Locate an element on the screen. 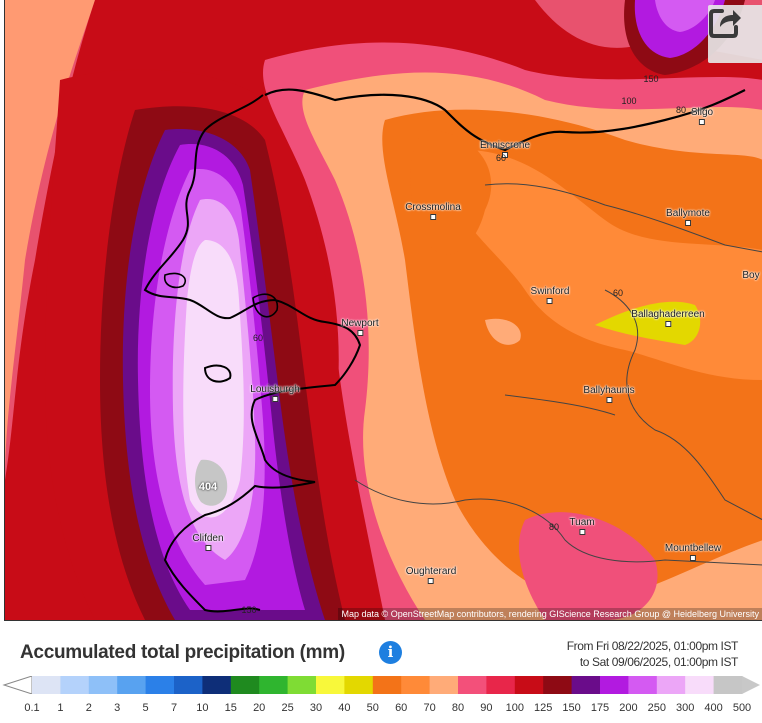  legend-tick-label: 3 is located at coordinates (117, 708).